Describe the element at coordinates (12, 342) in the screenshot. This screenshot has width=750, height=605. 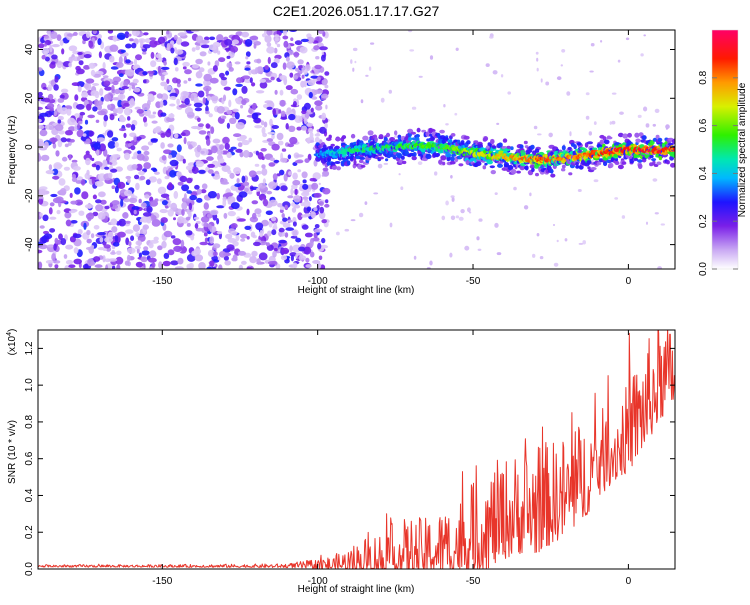
I see `snr-scale-label: (x104)` at that location.